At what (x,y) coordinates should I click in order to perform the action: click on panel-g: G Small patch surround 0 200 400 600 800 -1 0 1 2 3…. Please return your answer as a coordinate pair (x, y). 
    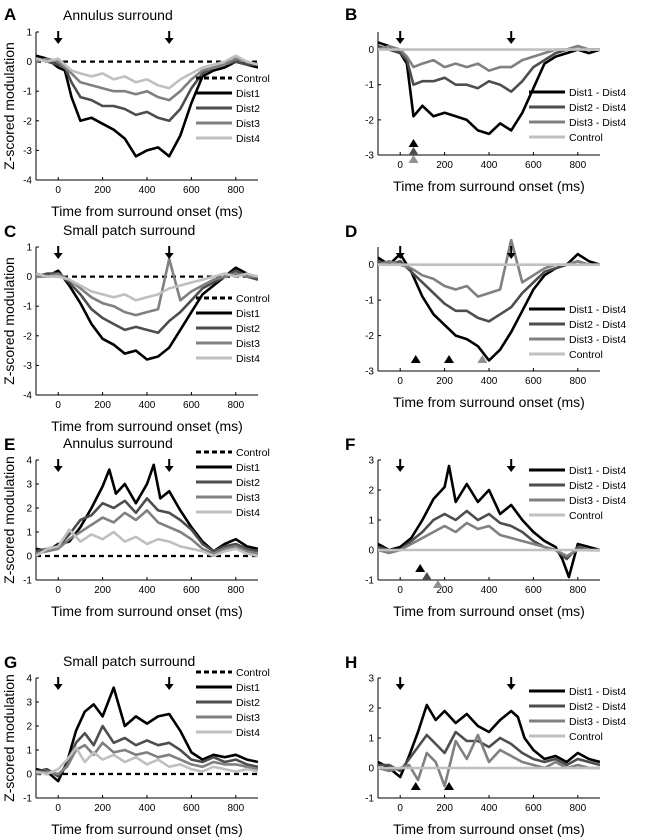
    Looking at the image, I should click on (135, 745).